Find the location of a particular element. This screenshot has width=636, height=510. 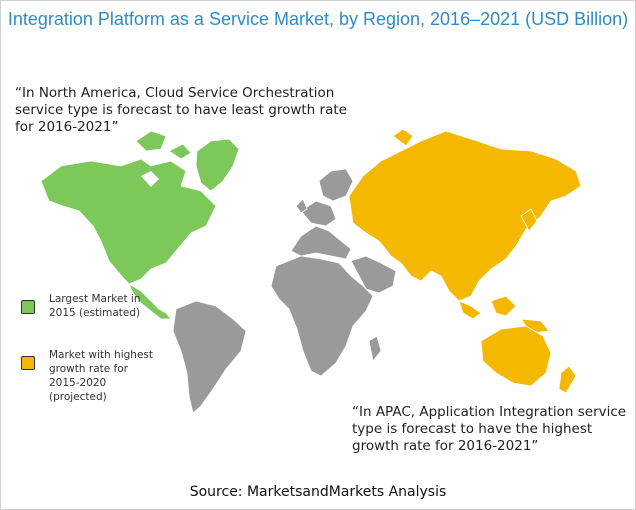

legend-label: Largest Market in 2015 (estimated) is located at coordinates (95, 306).